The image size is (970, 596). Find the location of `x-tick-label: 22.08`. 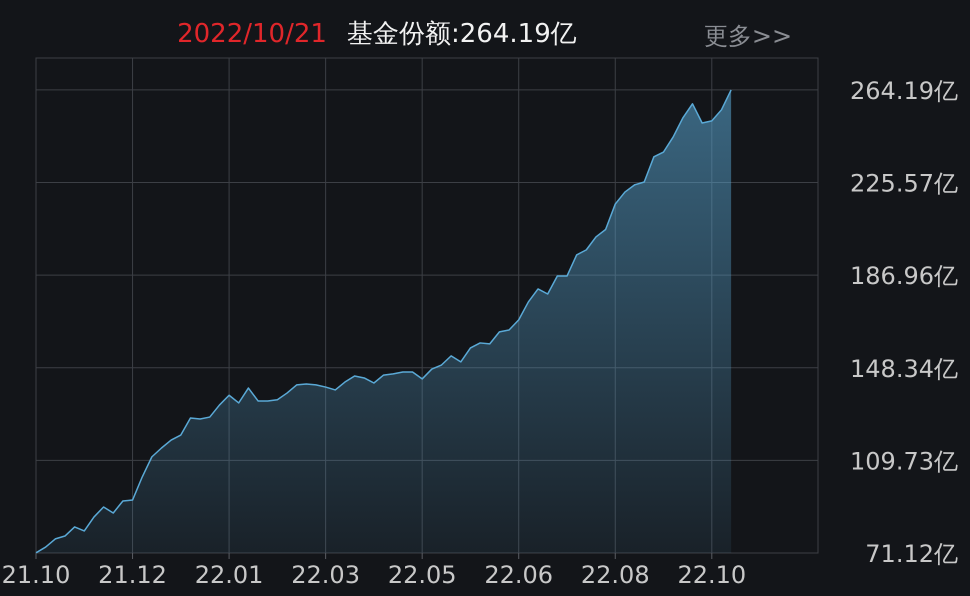

x-tick-label: 22.08 is located at coordinates (615, 575).